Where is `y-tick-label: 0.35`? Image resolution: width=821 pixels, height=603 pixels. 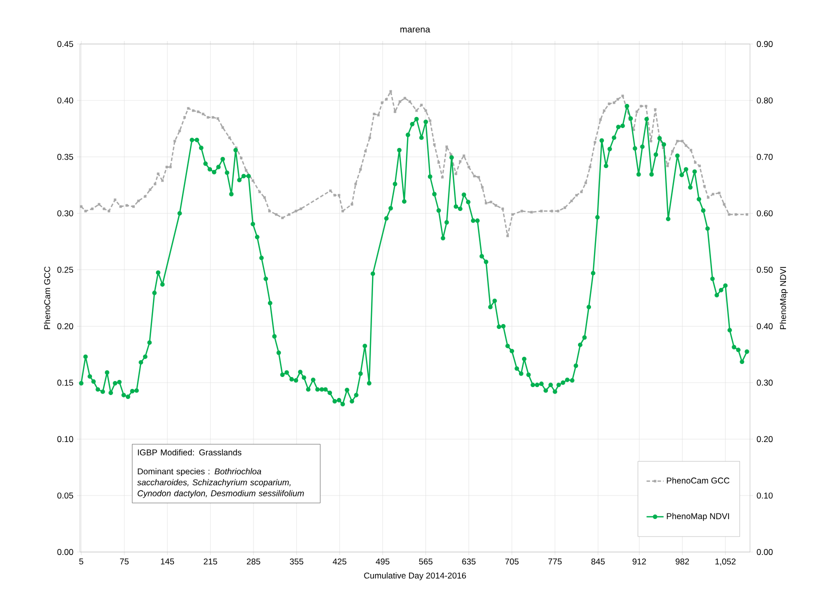 y-tick-label: 0.35 is located at coordinates (65, 157).